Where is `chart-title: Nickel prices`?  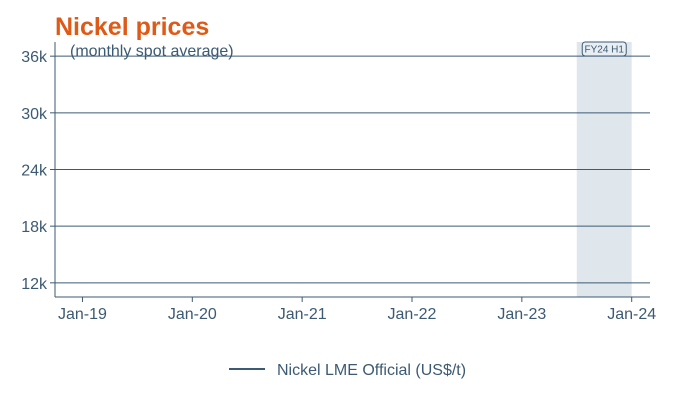
chart-title: Nickel prices is located at coordinates (132, 27).